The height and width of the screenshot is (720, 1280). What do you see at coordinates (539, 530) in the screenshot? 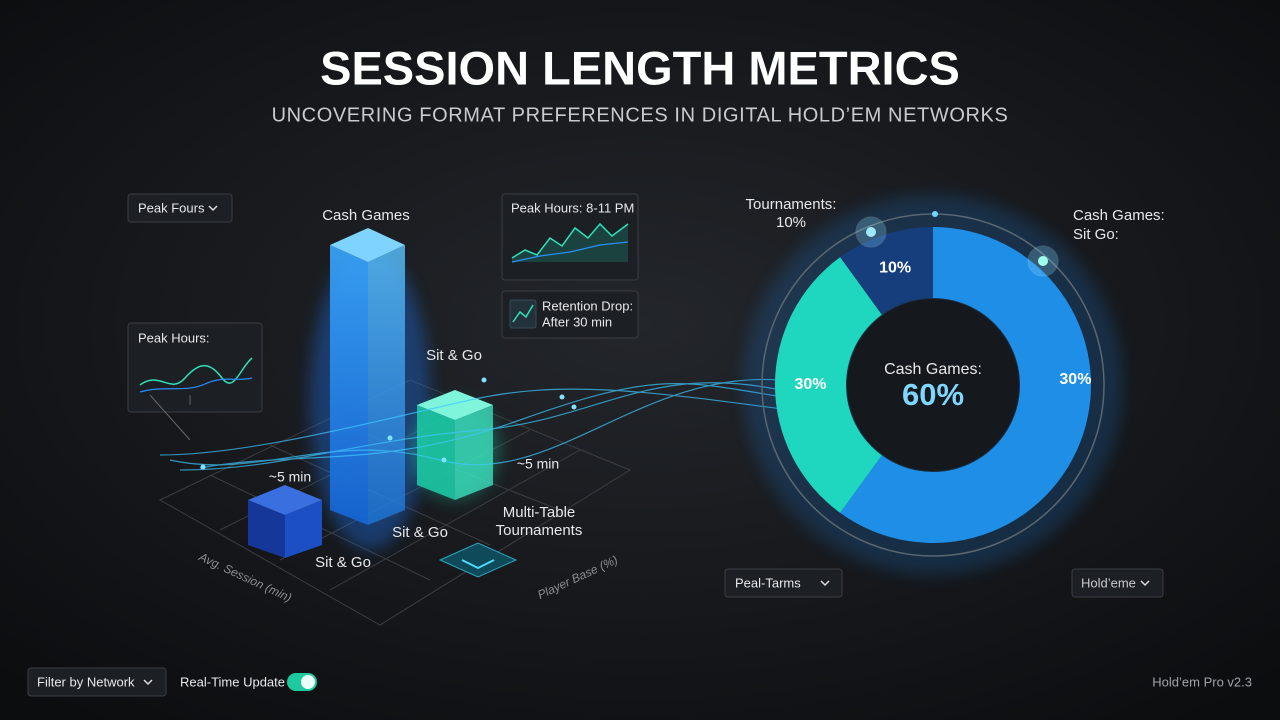
I see `label: Tournaments` at bounding box center [539, 530].